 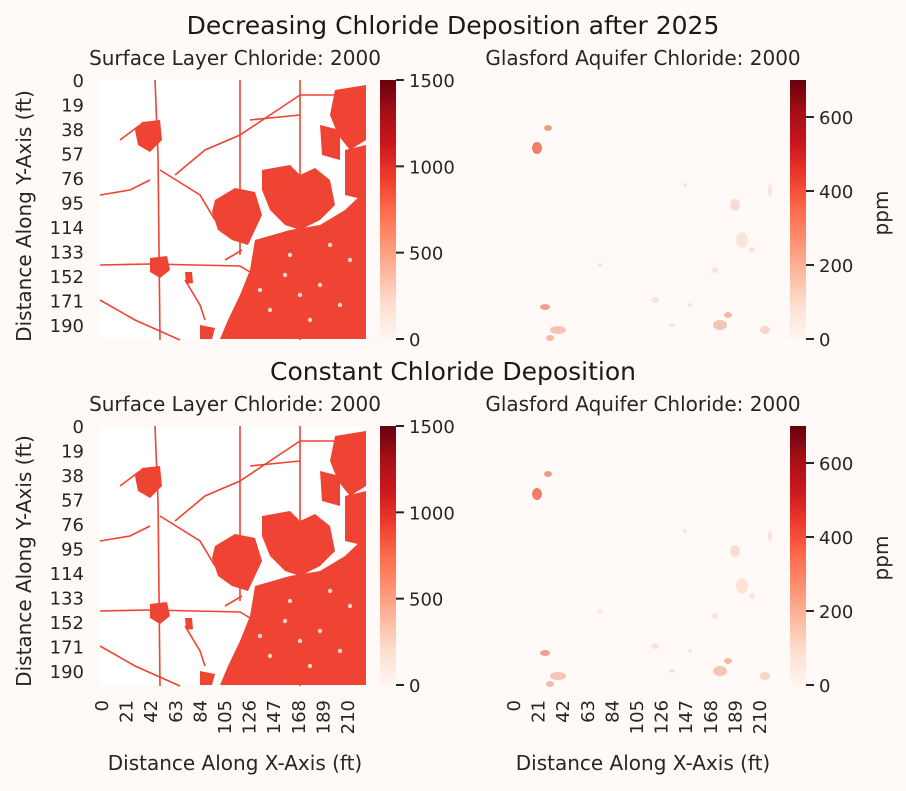 I want to click on colorbar-glasford-bottom, so click(x=798, y=555).